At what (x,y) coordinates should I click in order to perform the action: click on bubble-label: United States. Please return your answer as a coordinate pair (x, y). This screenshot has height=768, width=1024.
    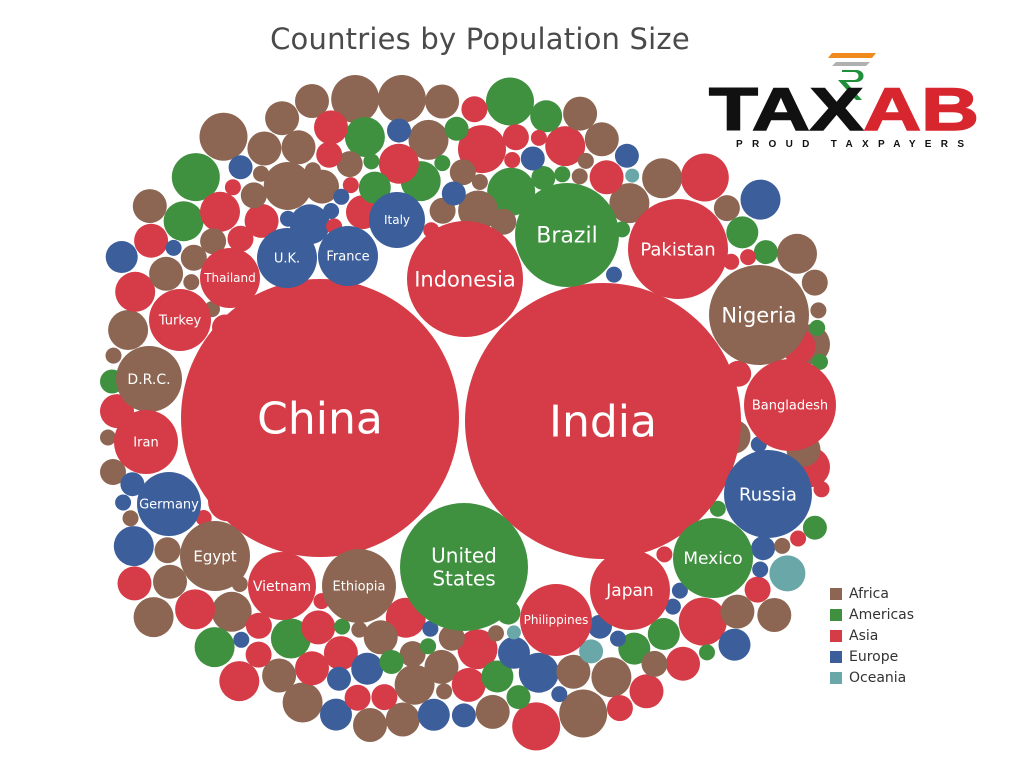
    Looking at the image, I should click on (464, 567).